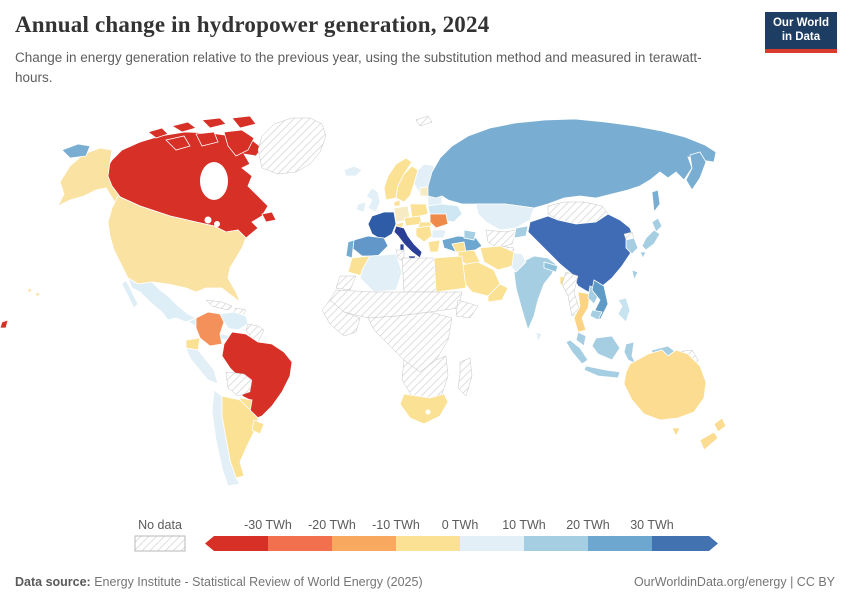 The image size is (850, 600). What do you see at coordinates (696, 171) in the screenshot?
I see `country-russia-kamchatka` at bounding box center [696, 171].